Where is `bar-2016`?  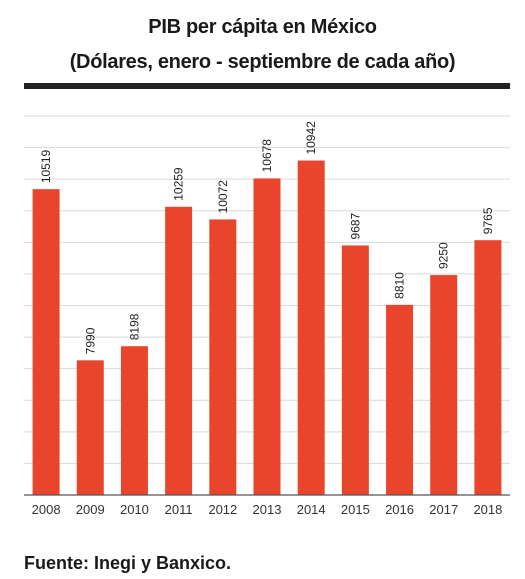 bar-2016 is located at coordinates (400, 399).